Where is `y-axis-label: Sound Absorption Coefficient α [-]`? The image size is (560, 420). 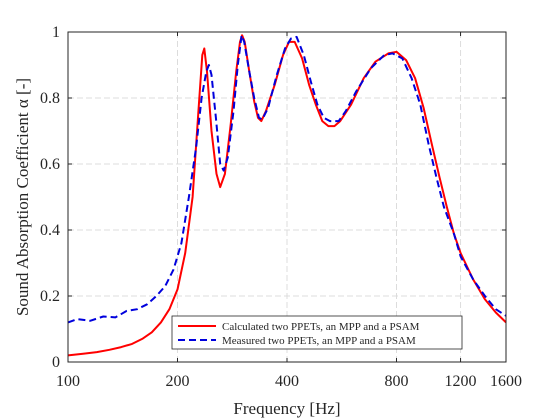 y-axis-label: Sound Absorption Coefficient α [-] is located at coordinates (22, 197).